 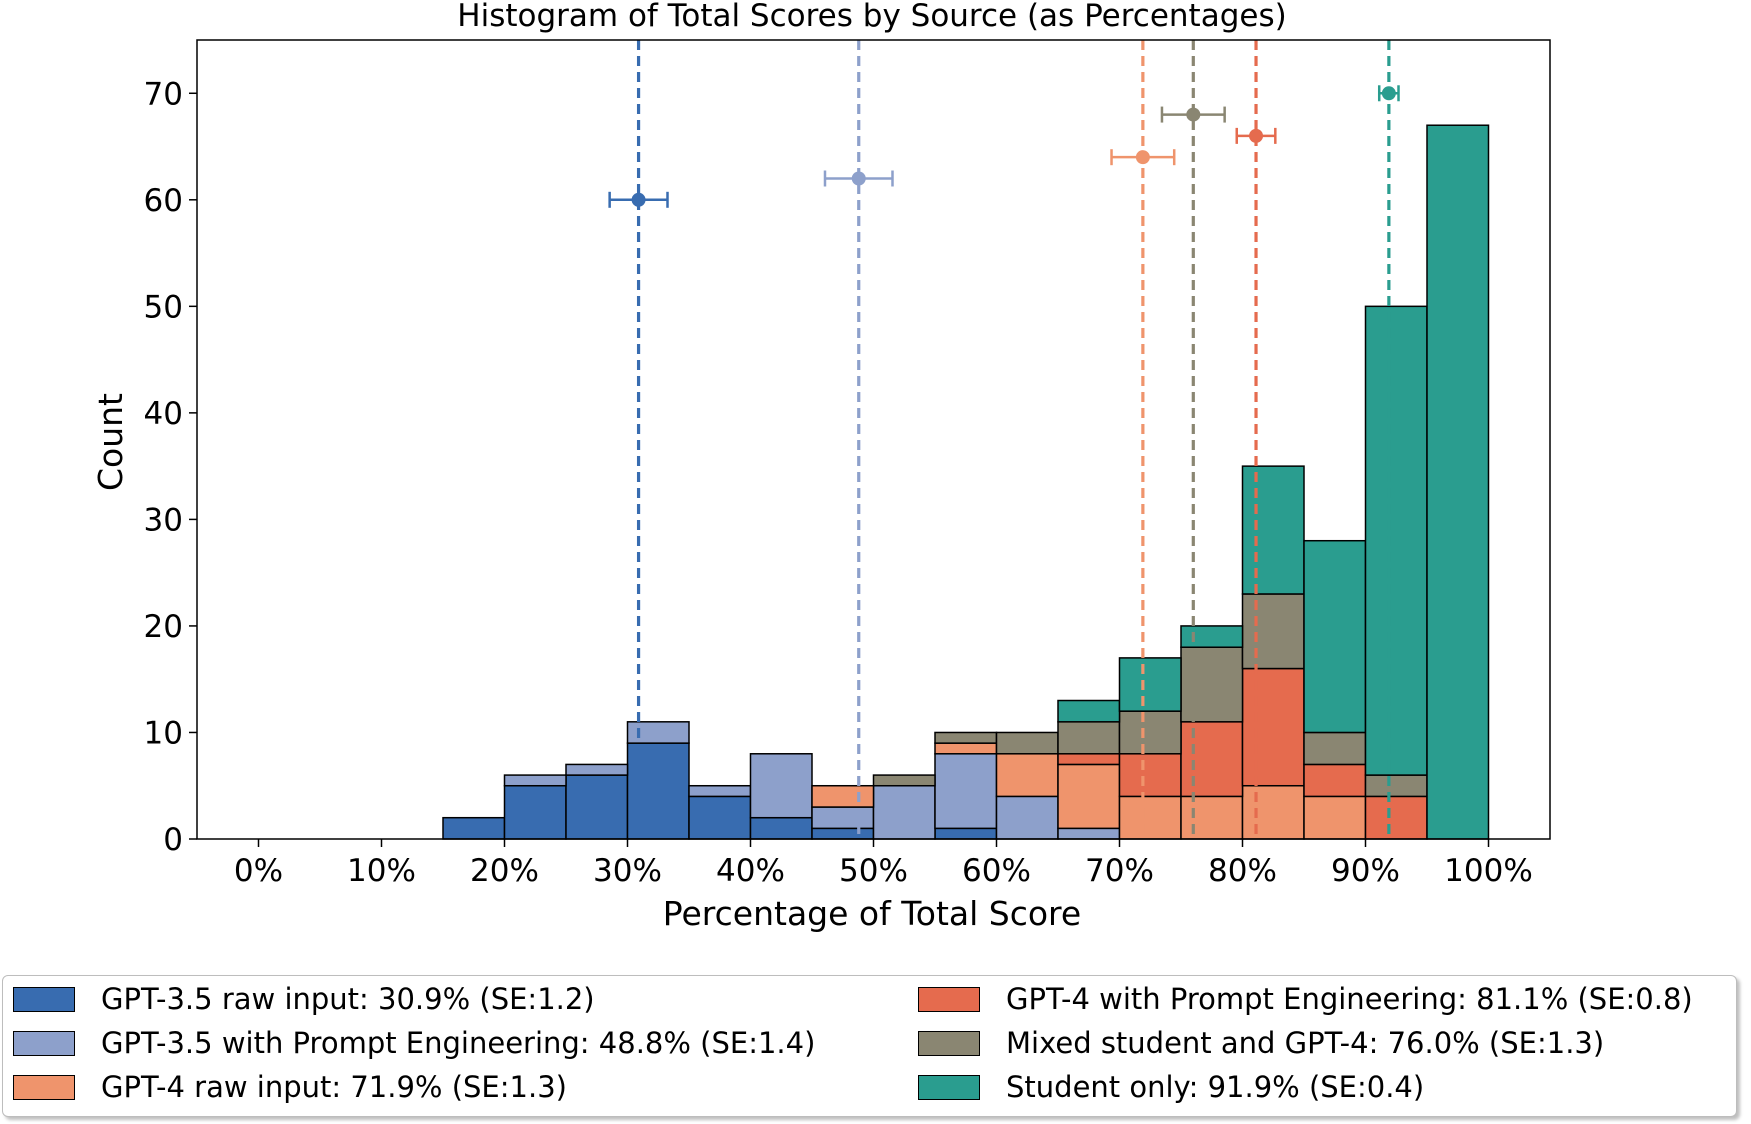 I want to click on y-tick-label: 10, so click(x=163, y=733).